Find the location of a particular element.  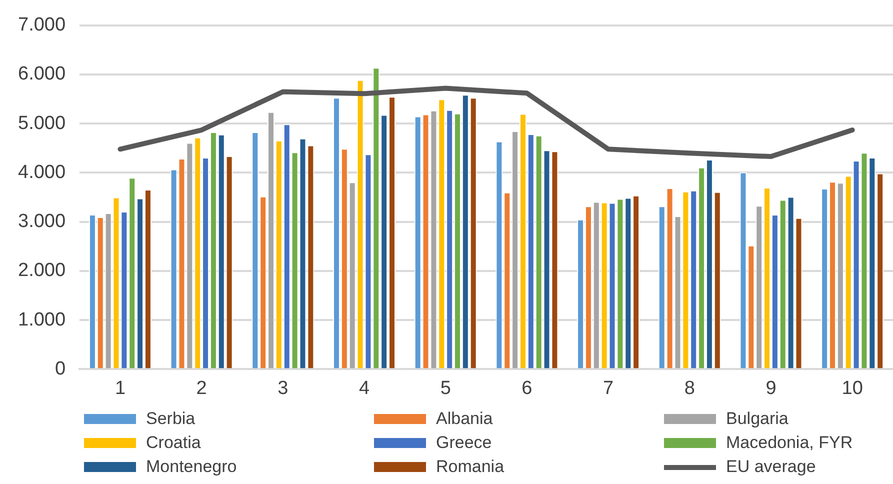

legend-label: Macedonia, FYR is located at coordinates (789, 443).